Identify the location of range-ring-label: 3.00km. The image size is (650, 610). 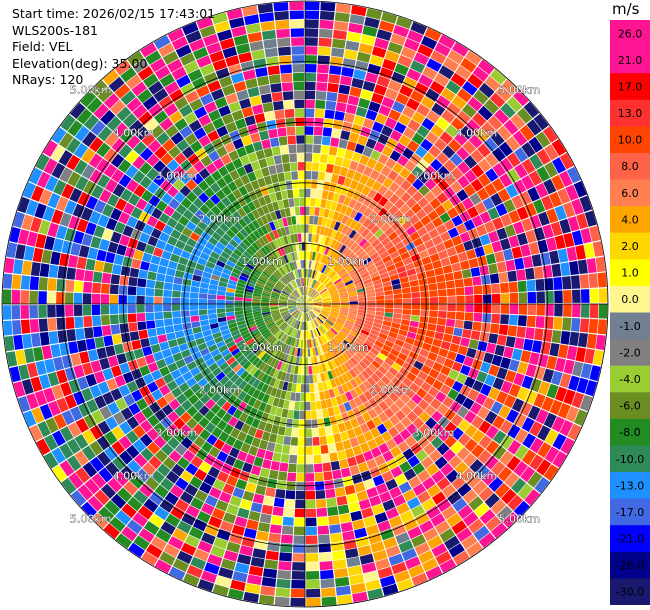
(177, 175).